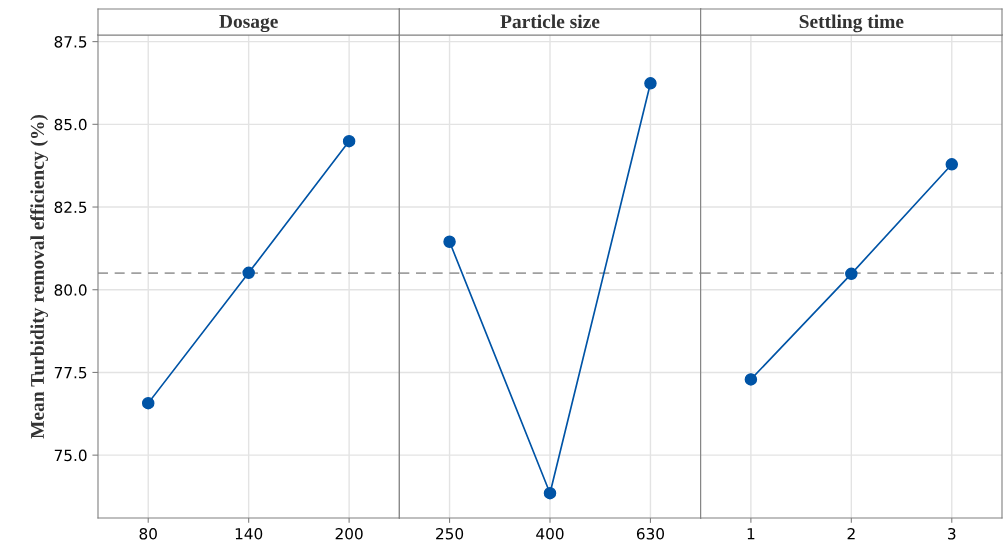  What do you see at coordinates (249, 533) in the screenshot?
I see `x-tick-label: 140` at bounding box center [249, 533].